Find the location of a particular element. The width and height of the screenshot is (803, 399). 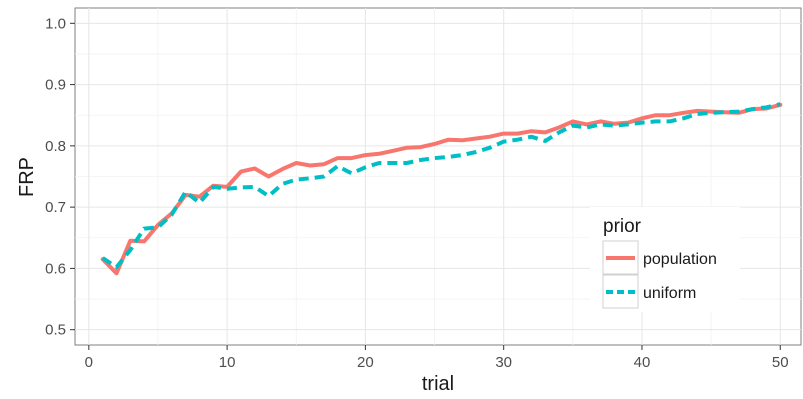

y-tick-label: 0.5 is located at coordinates (55, 330).